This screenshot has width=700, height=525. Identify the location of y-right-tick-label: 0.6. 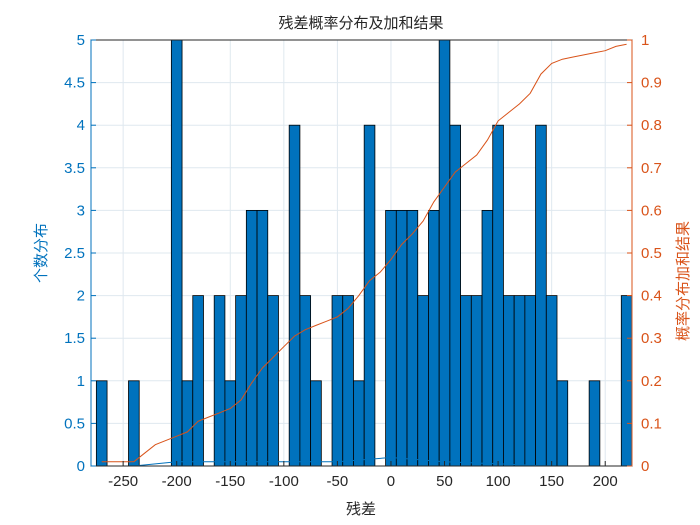
(651, 210).